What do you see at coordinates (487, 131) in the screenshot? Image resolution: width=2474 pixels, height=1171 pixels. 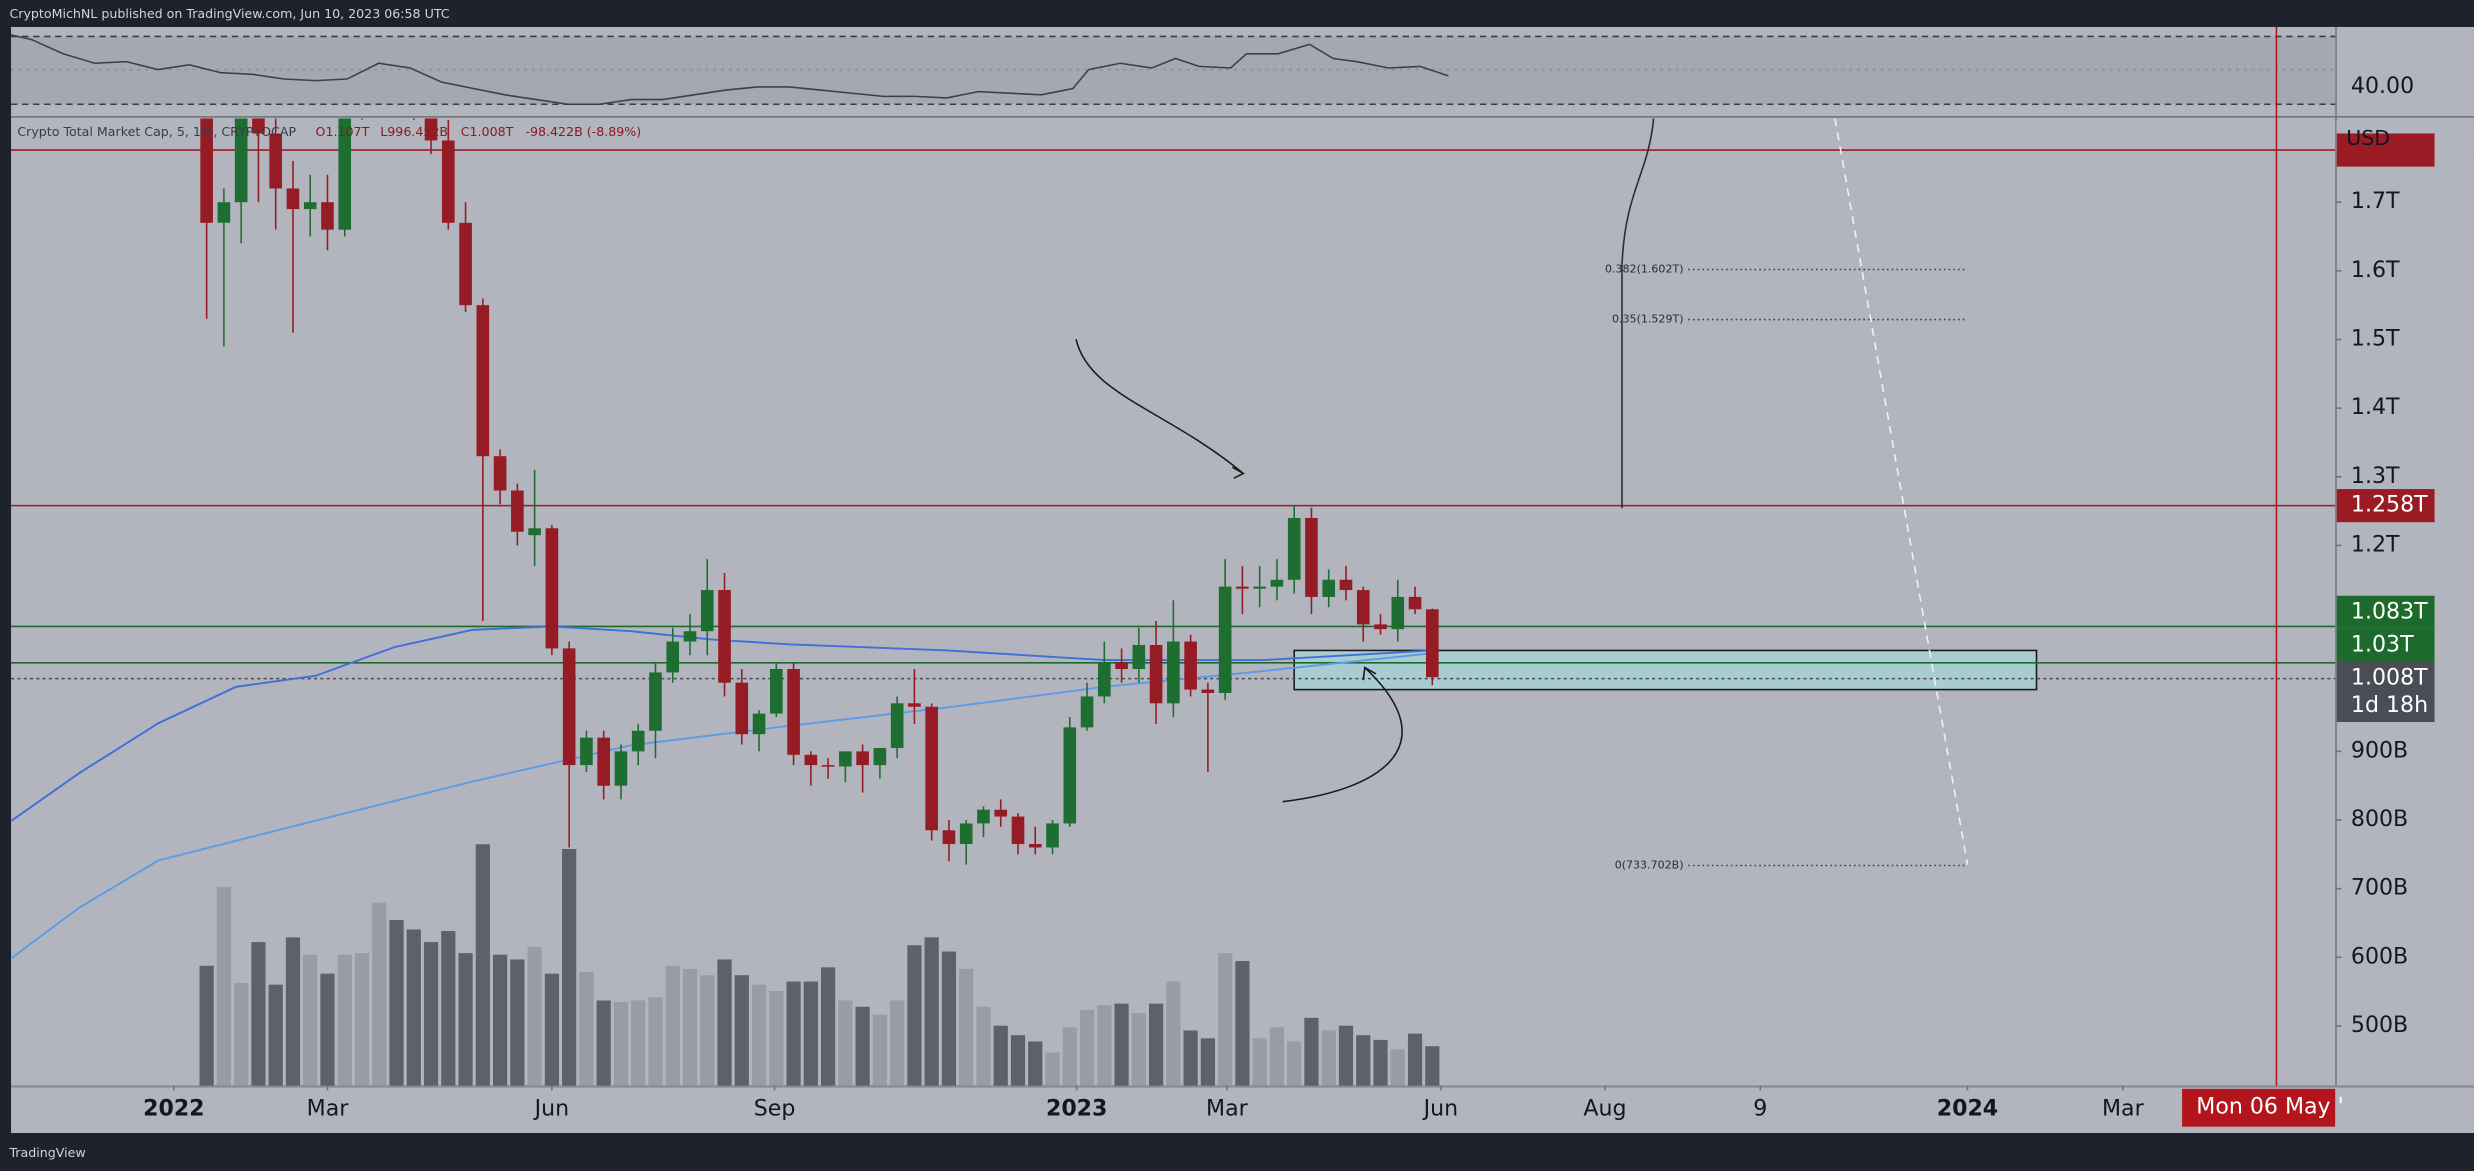 I see `legend-value: C1.008T` at bounding box center [487, 131].